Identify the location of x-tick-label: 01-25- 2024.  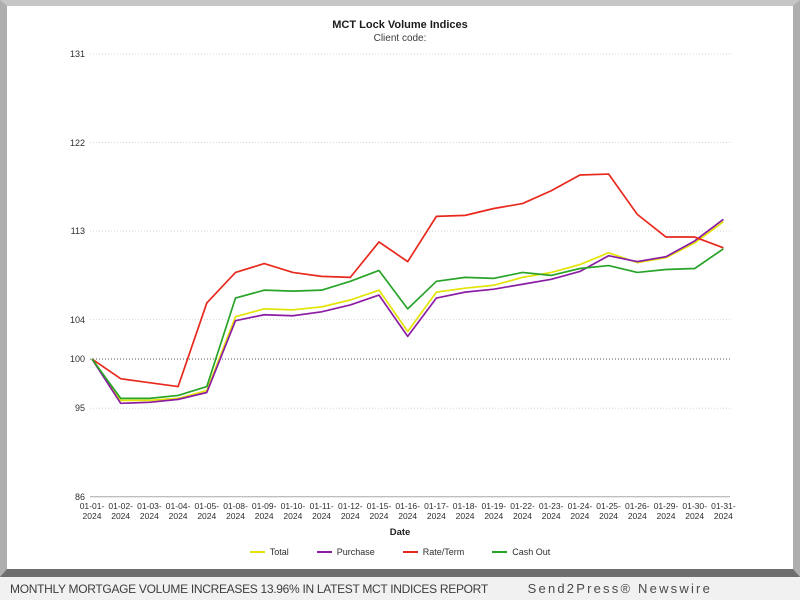
(608, 511).